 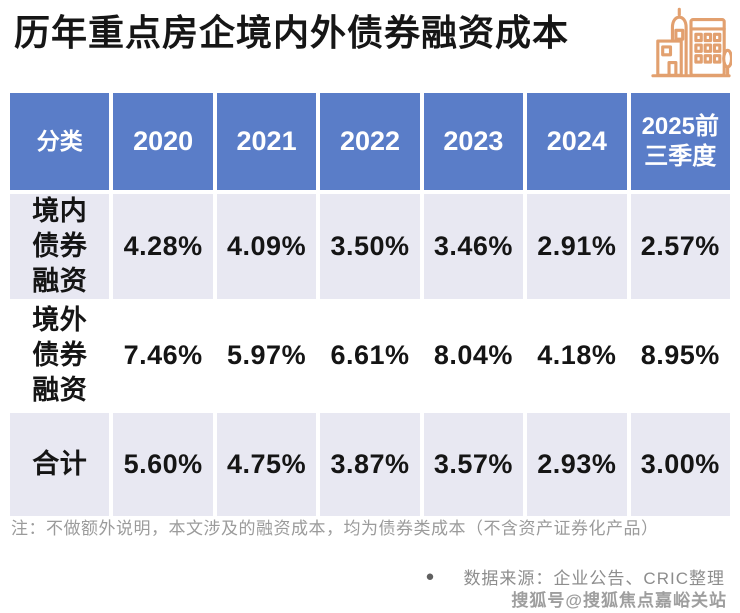 I want to click on header-bar: 历年重点房企境内外债券融资成本, so click(x=370, y=44).